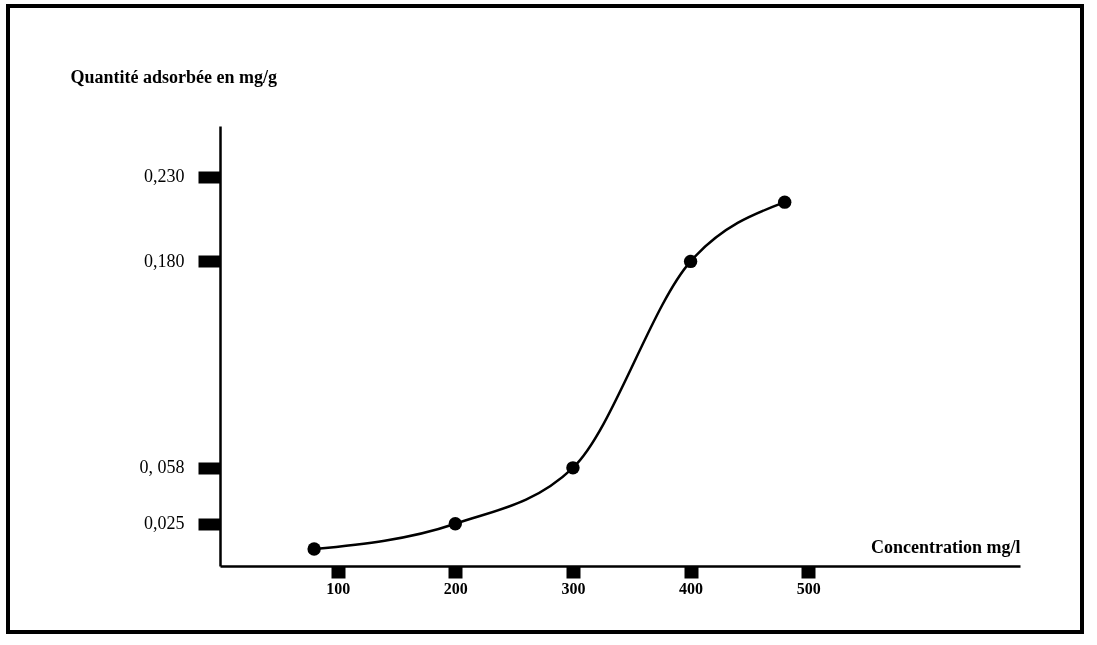  What do you see at coordinates (164, 260) in the screenshot?
I see `y-tick-label: 0,180` at bounding box center [164, 260].